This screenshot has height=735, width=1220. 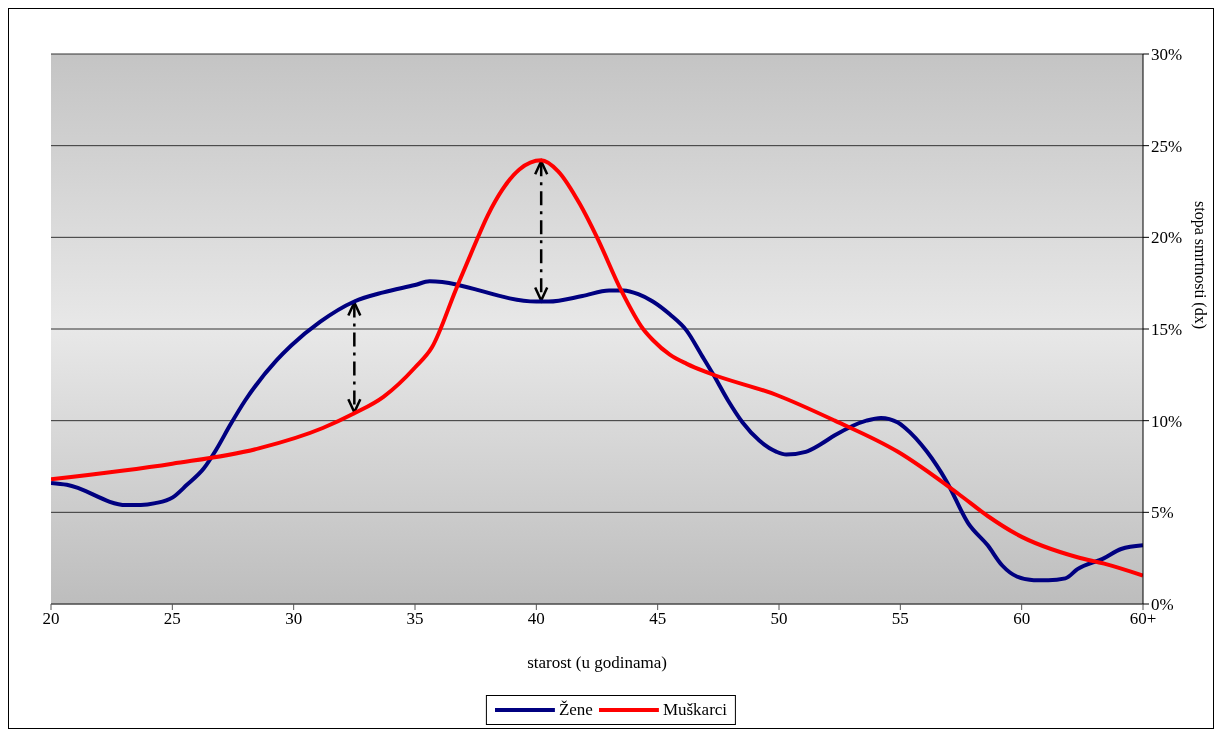 What do you see at coordinates (415, 619) in the screenshot?
I see `x-tick-label: 35` at bounding box center [415, 619].